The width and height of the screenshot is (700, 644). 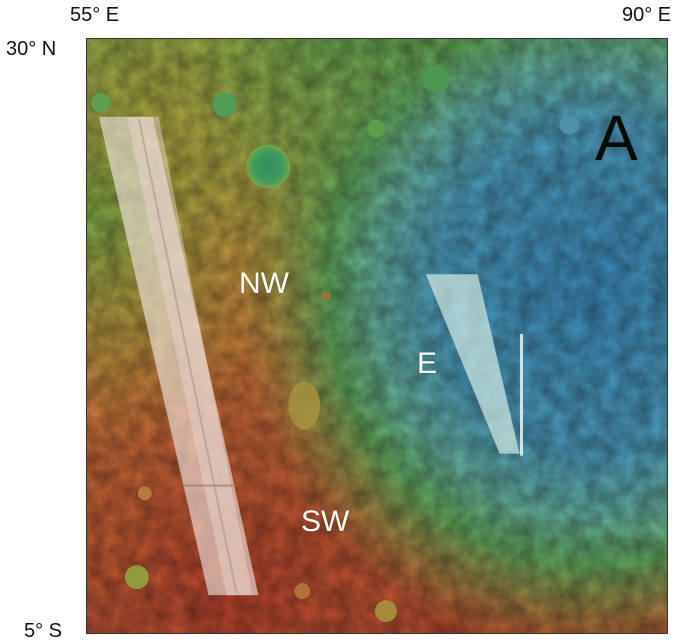 I want to click on e-region-overlay, so click(x=474, y=365).